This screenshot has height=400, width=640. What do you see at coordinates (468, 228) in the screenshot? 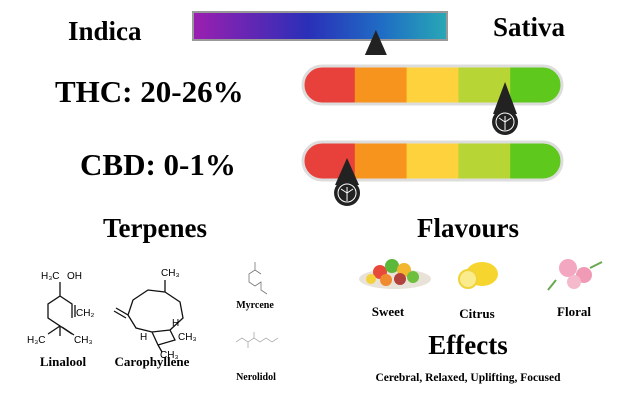
I see `flavours-title: Flavours` at bounding box center [468, 228].